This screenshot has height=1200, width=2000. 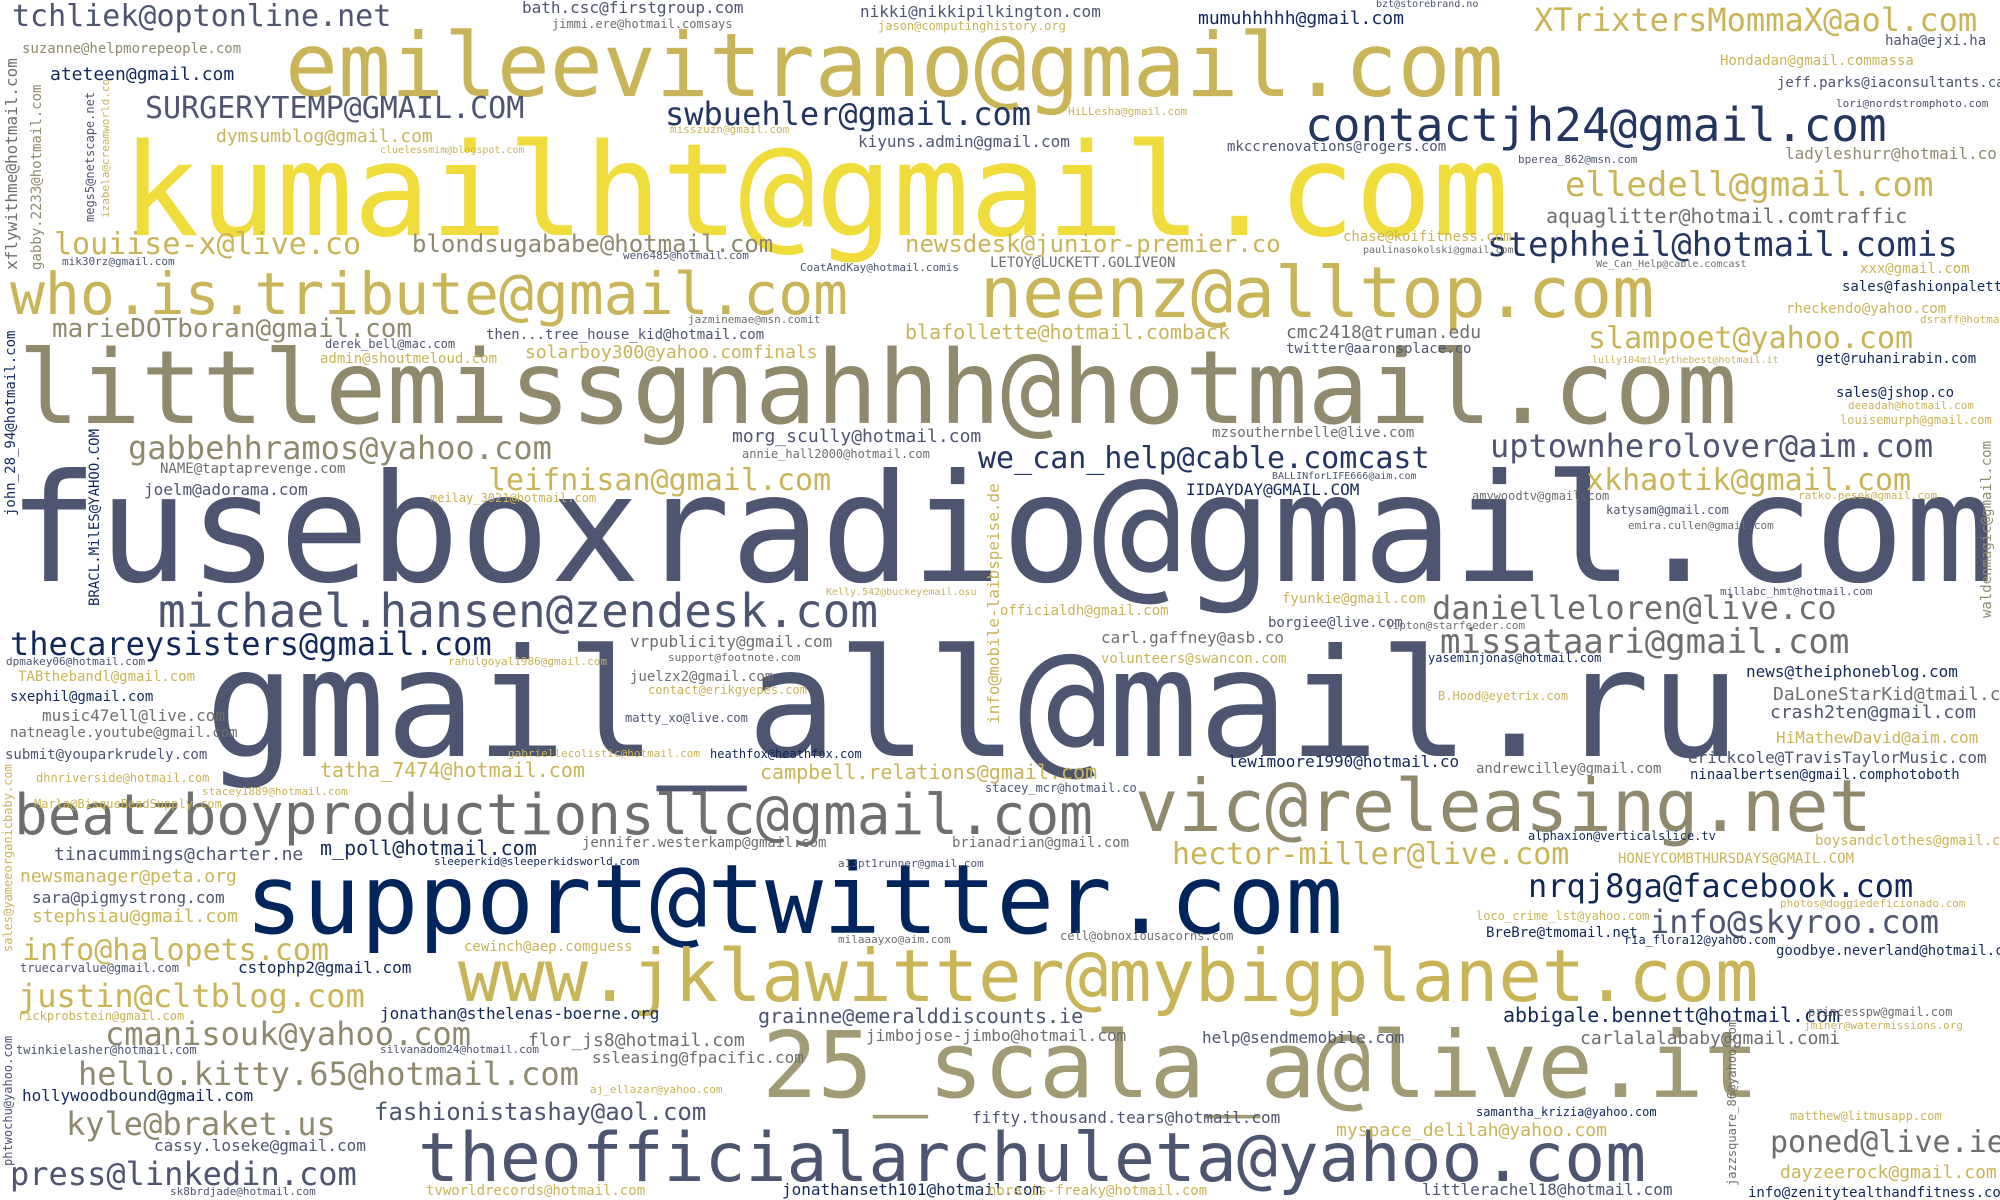 I want to click on word-littlerachel18: littlerachel18@hotmail.com, so click(x=1547, y=1189).